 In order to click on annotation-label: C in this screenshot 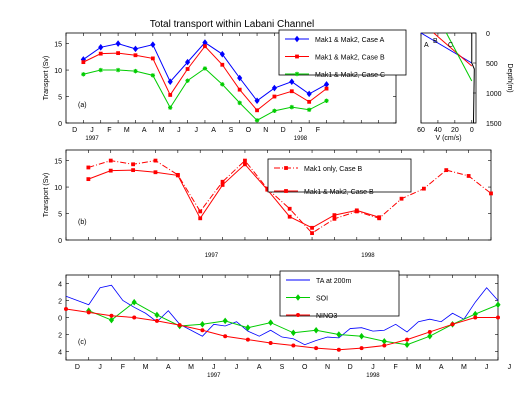, I will do `click(450, 45)`.